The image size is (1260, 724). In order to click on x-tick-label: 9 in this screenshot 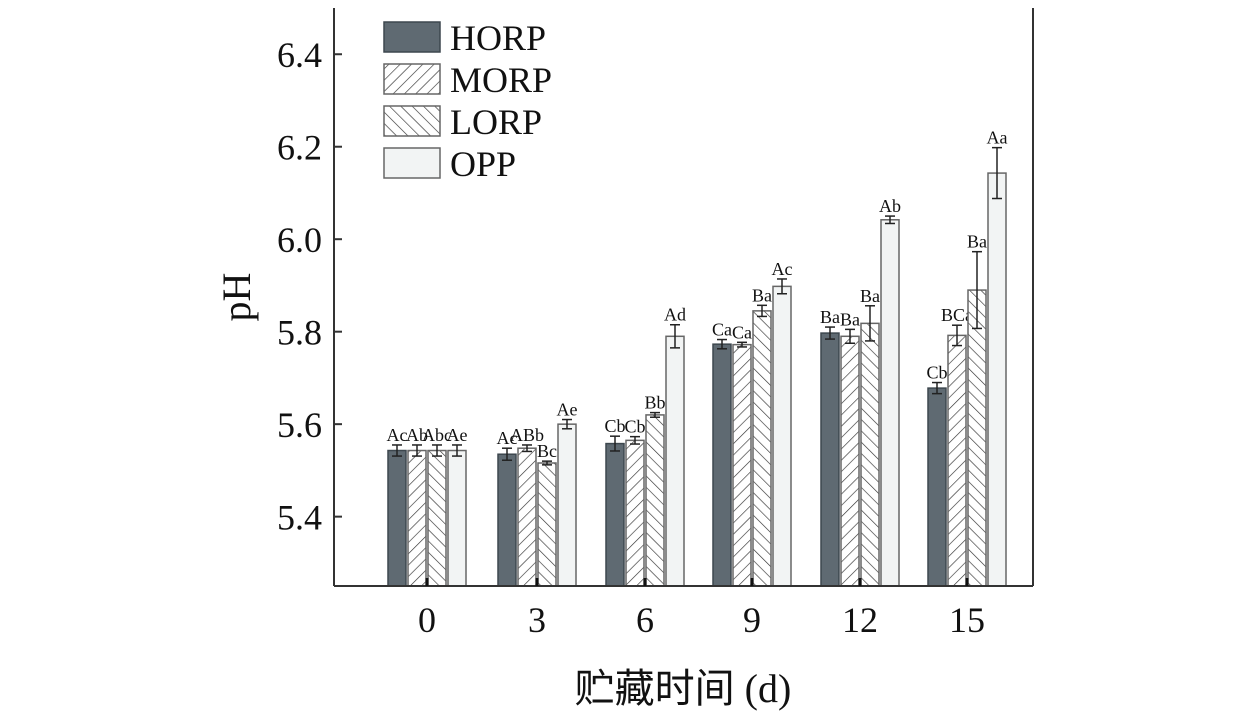, I will do `click(752, 620)`.